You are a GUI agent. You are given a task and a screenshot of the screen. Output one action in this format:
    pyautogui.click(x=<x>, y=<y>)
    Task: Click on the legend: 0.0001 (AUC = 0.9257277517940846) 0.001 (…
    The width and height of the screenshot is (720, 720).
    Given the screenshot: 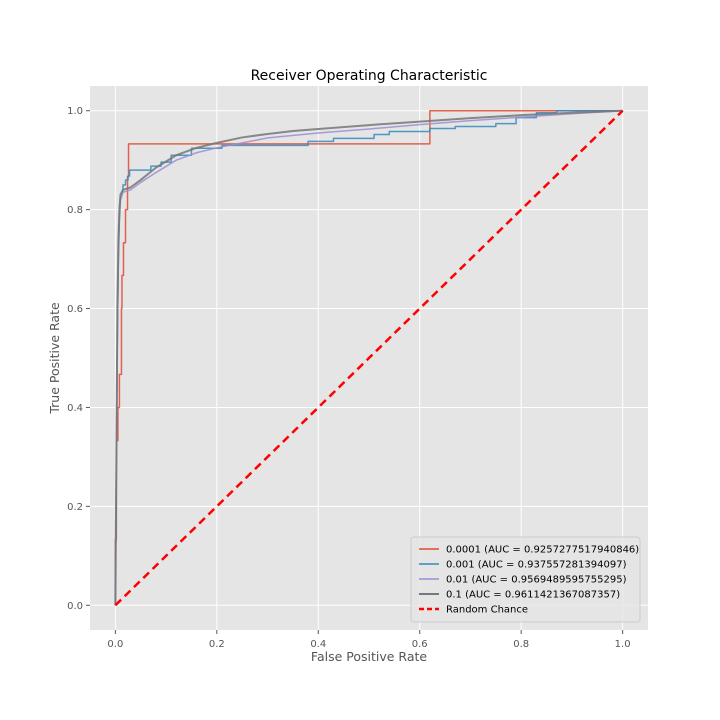 What is the action you would take?
    pyautogui.click(x=525, y=579)
    